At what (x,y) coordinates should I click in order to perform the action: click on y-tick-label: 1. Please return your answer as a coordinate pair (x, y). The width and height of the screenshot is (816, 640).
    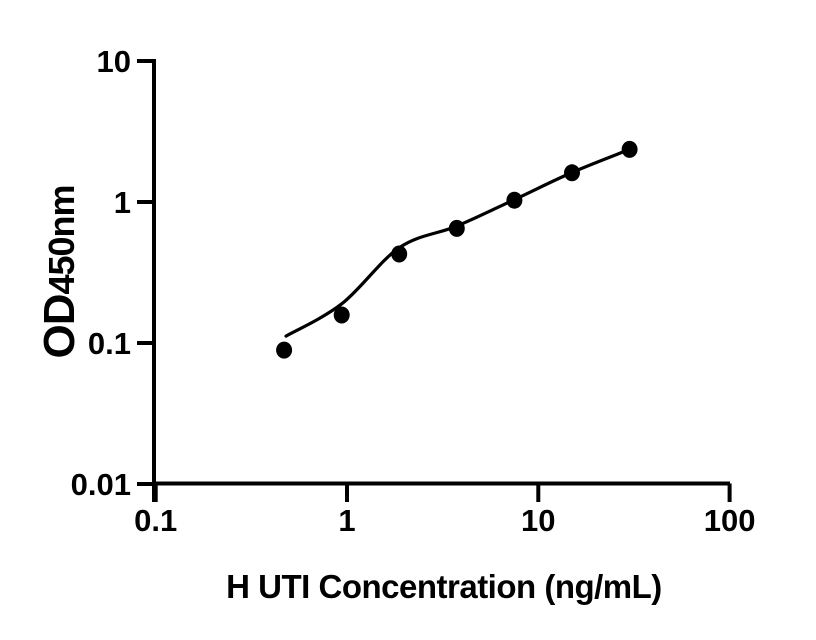
    Looking at the image, I should click on (122, 202).